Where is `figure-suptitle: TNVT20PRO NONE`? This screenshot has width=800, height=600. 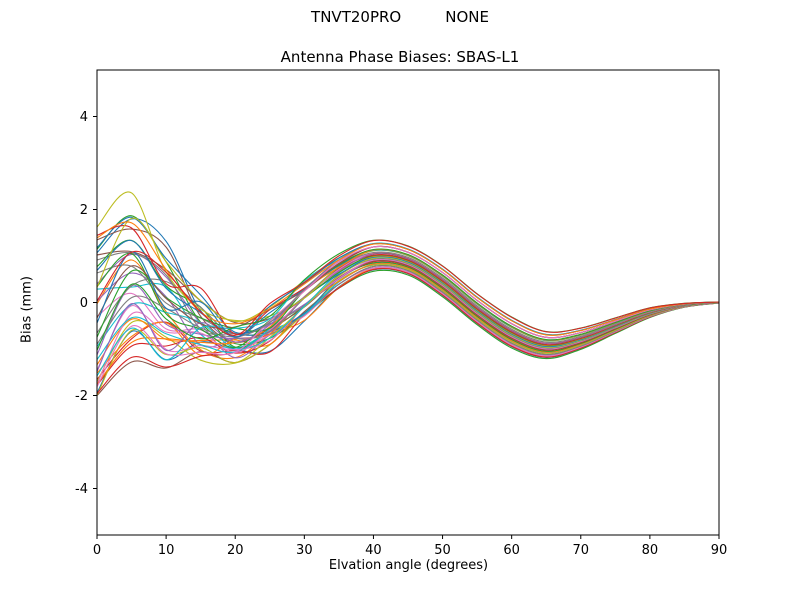 figure-suptitle: TNVT20PRO NONE is located at coordinates (400, 17).